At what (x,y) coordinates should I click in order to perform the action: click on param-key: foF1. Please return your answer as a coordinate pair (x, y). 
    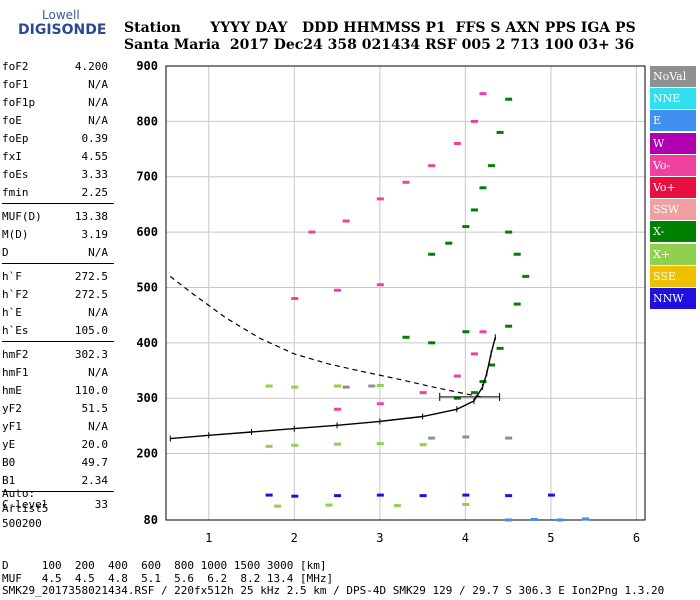
    Looking at the image, I should click on (15, 84).